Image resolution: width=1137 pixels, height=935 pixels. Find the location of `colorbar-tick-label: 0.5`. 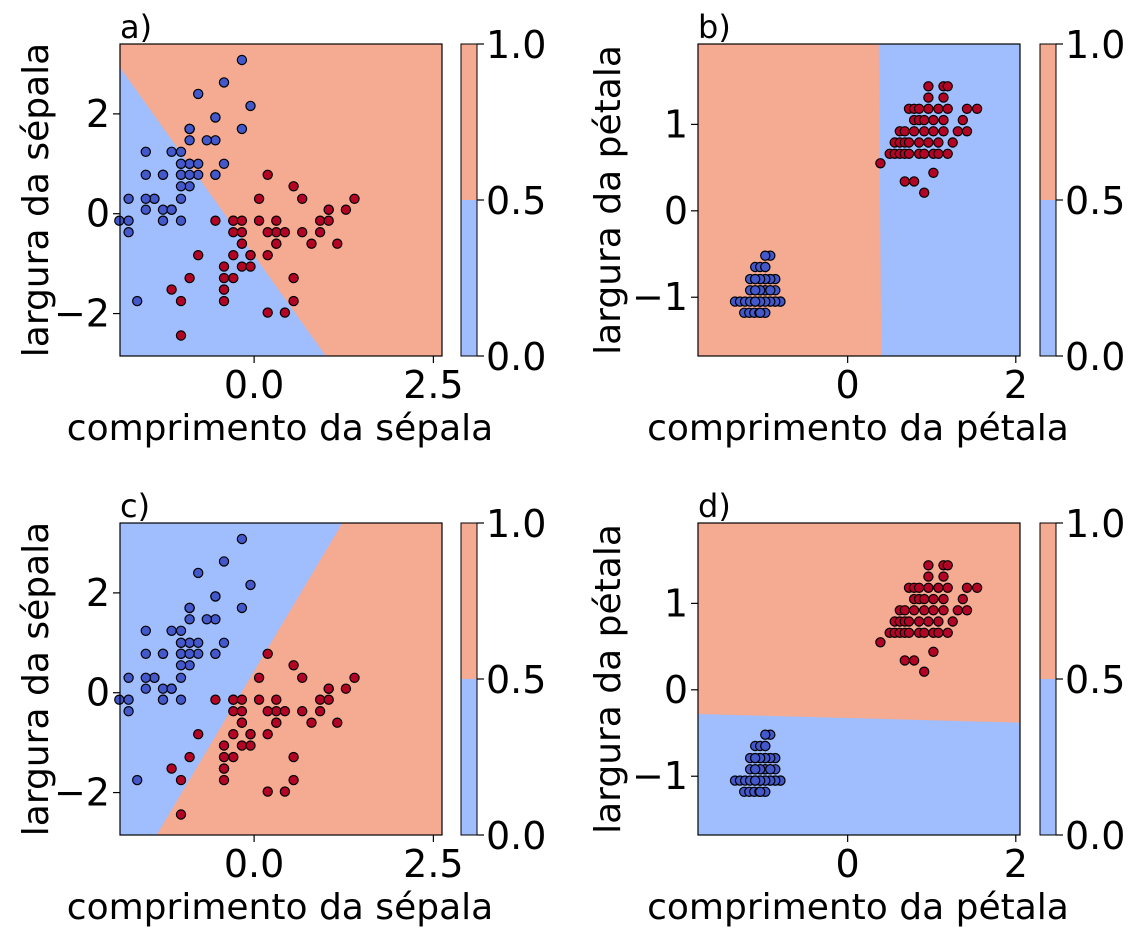

colorbar-tick-label: 0.5 is located at coordinates (516, 201).